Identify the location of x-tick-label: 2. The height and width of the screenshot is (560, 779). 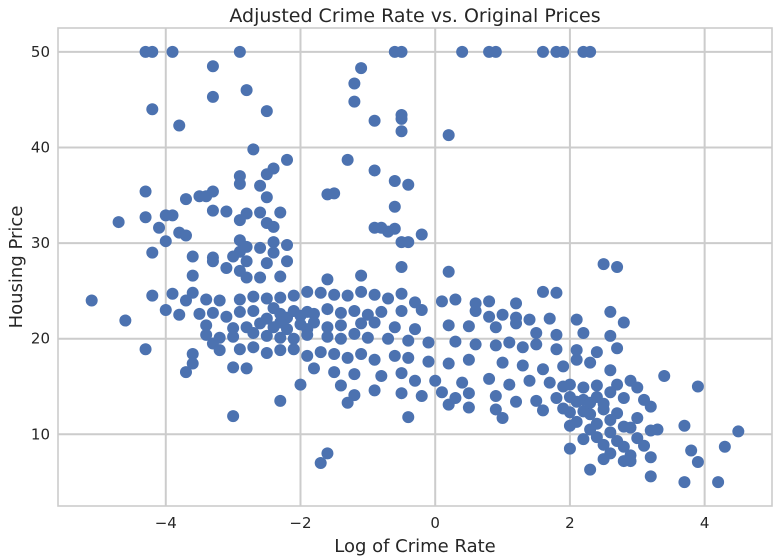
(570, 523).